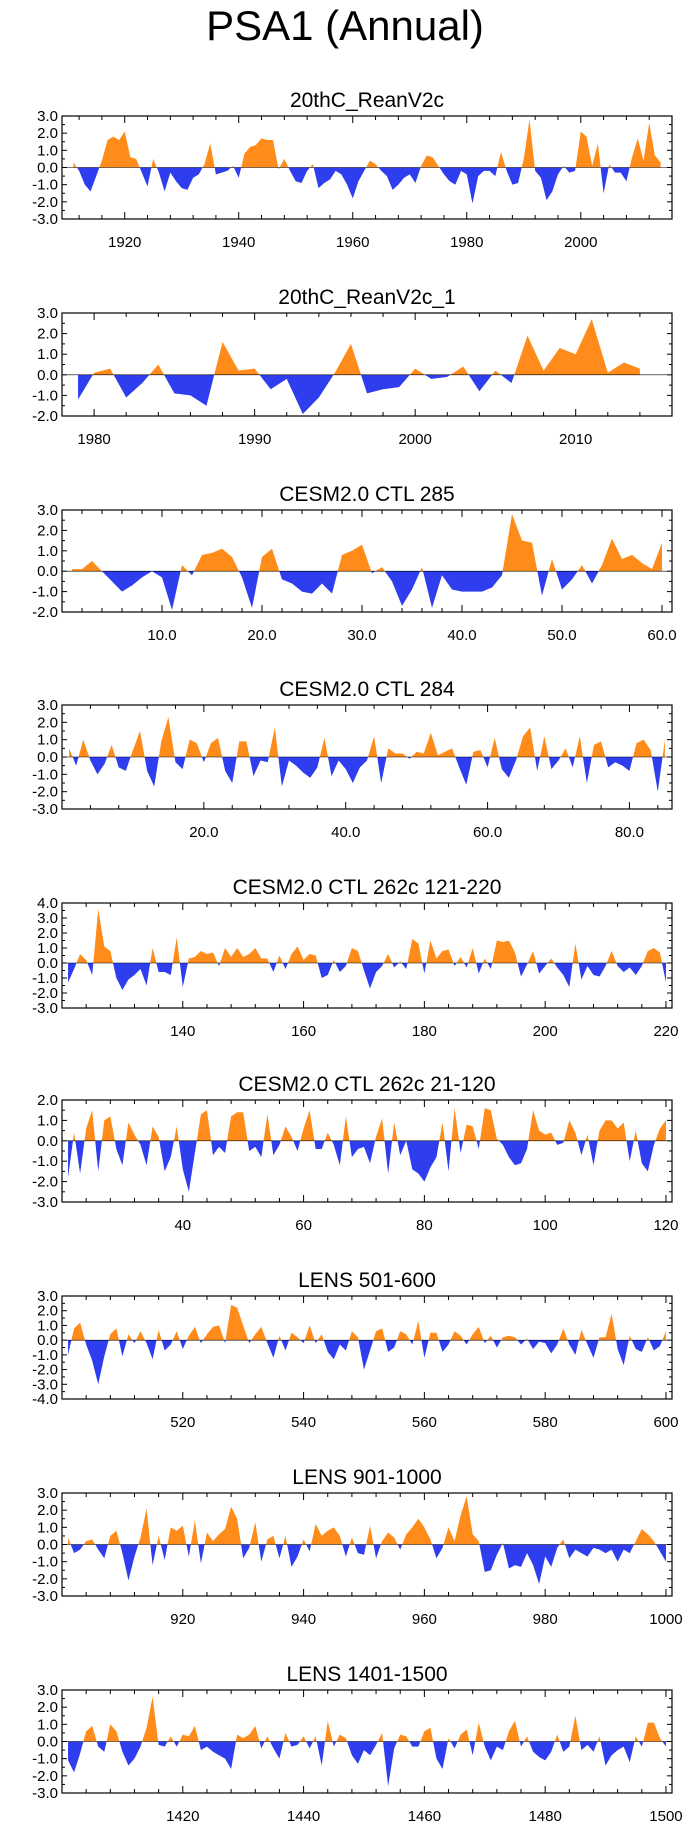 The image size is (690, 1836). I want to click on panel-1-ytick-label: 1.0, so click(47, 150).